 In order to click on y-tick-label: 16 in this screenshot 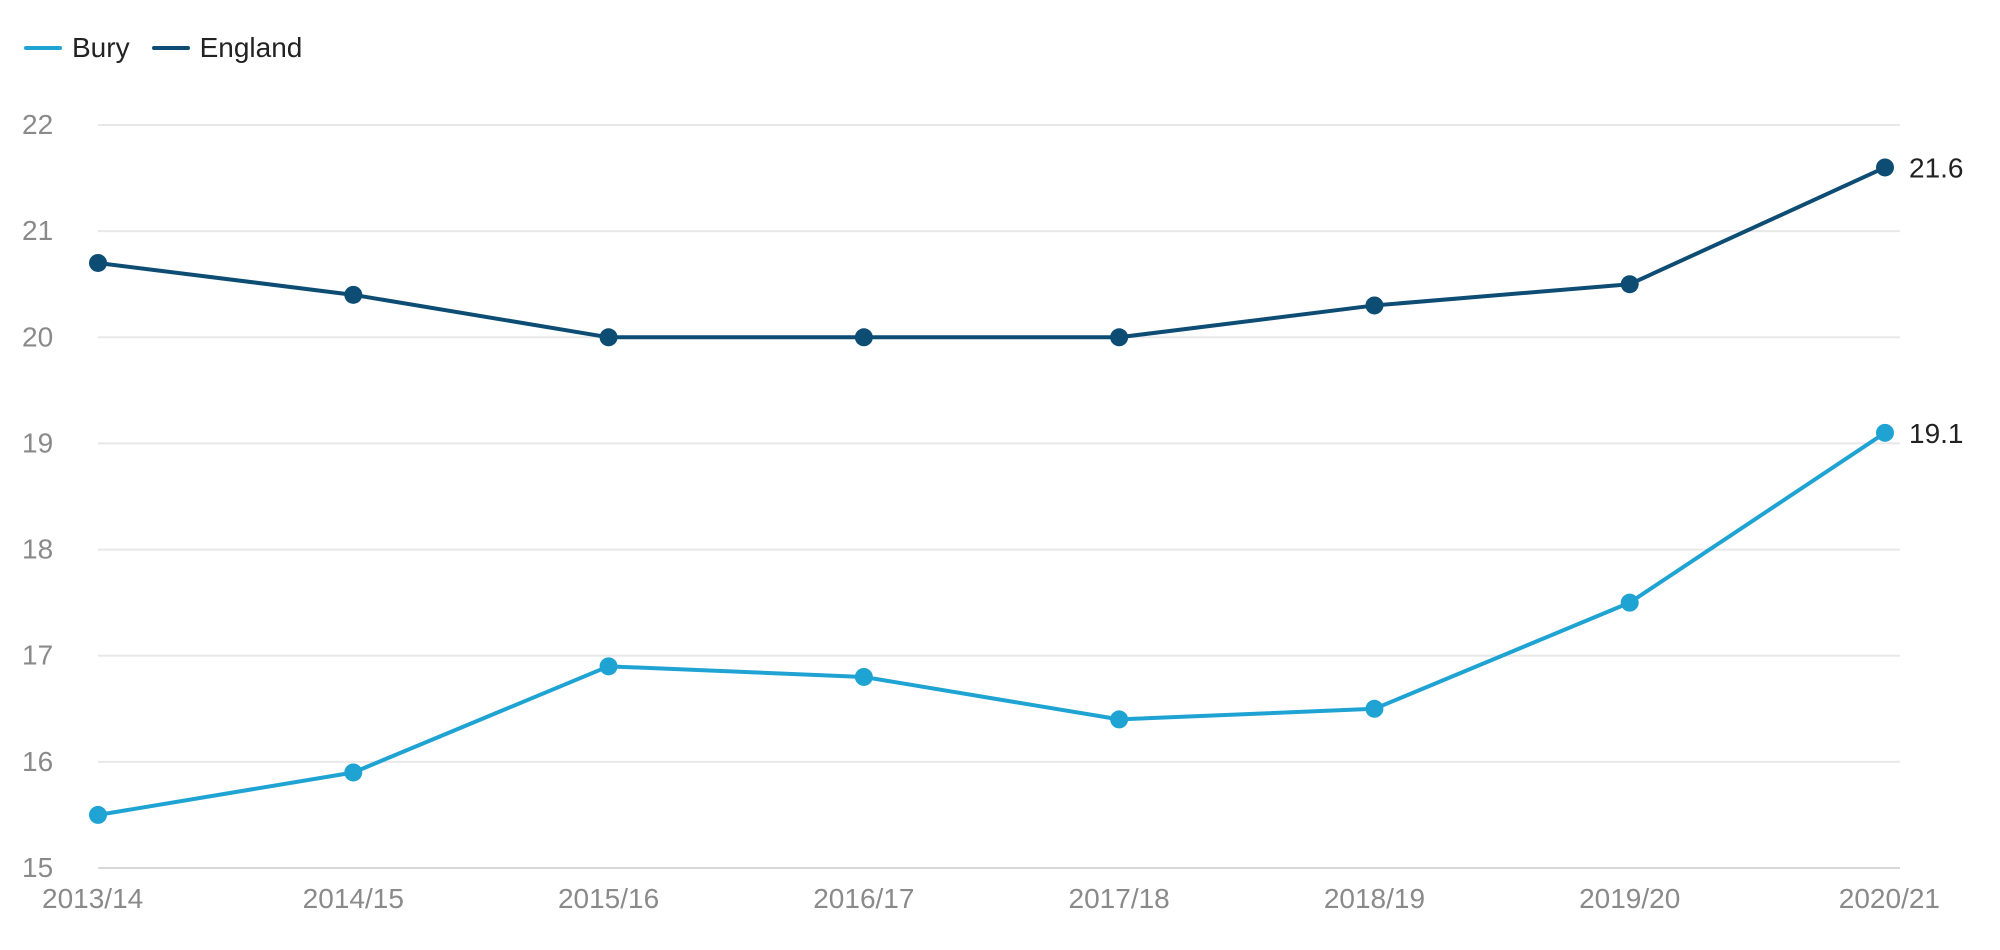, I will do `click(37, 761)`.